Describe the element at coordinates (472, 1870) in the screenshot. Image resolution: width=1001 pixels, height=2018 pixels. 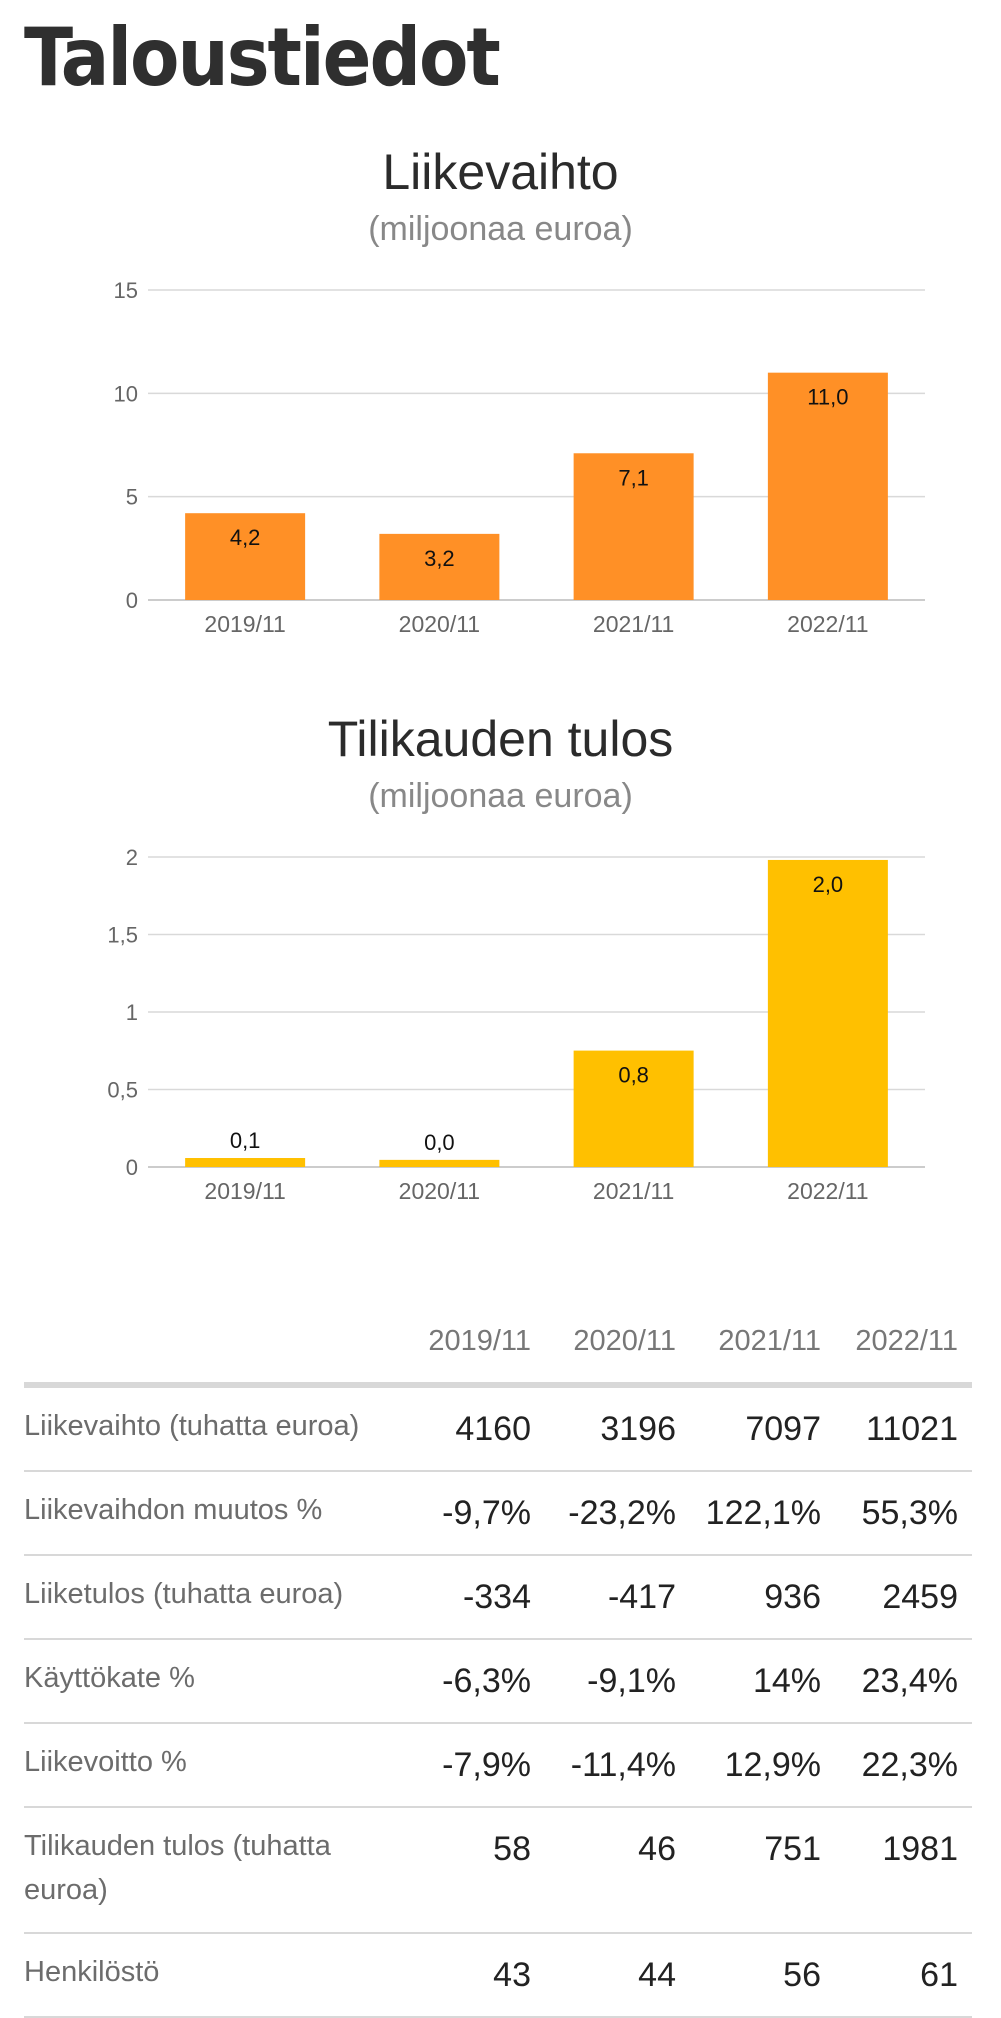
I see `table-cell: 58` at that location.